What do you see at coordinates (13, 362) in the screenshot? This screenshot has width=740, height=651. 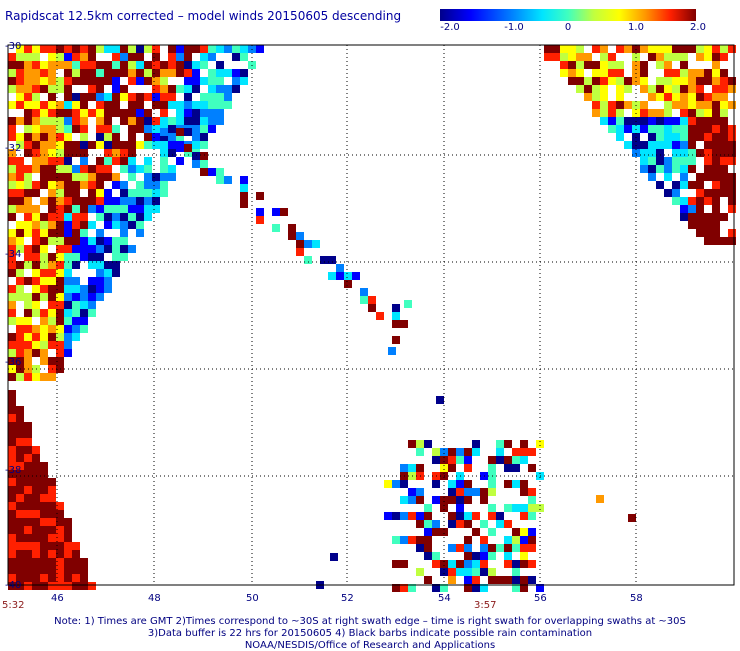 I see `lat-label: -36` at bounding box center [13, 362].